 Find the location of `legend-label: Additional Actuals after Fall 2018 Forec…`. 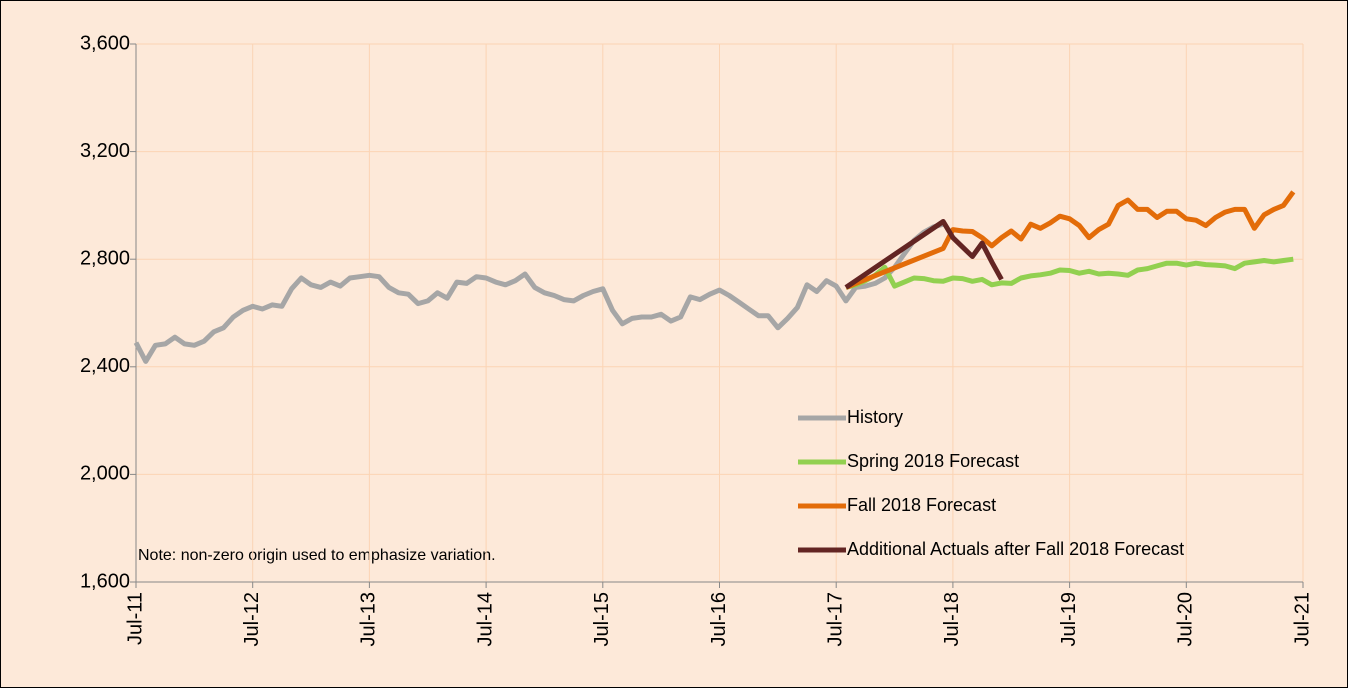

legend-label: Additional Actuals after Fall 2018 Forec… is located at coordinates (1015, 549).